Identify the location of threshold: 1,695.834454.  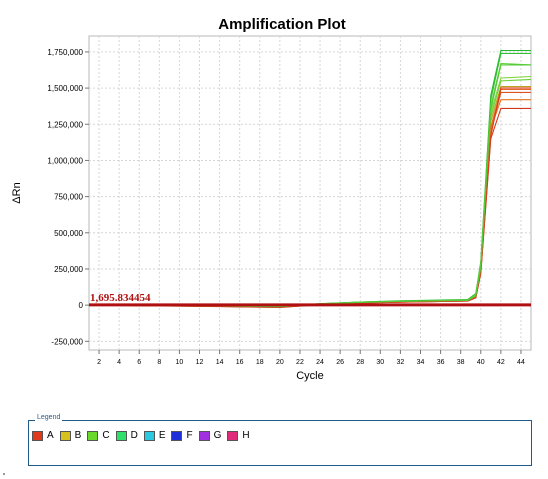
(310, 299).